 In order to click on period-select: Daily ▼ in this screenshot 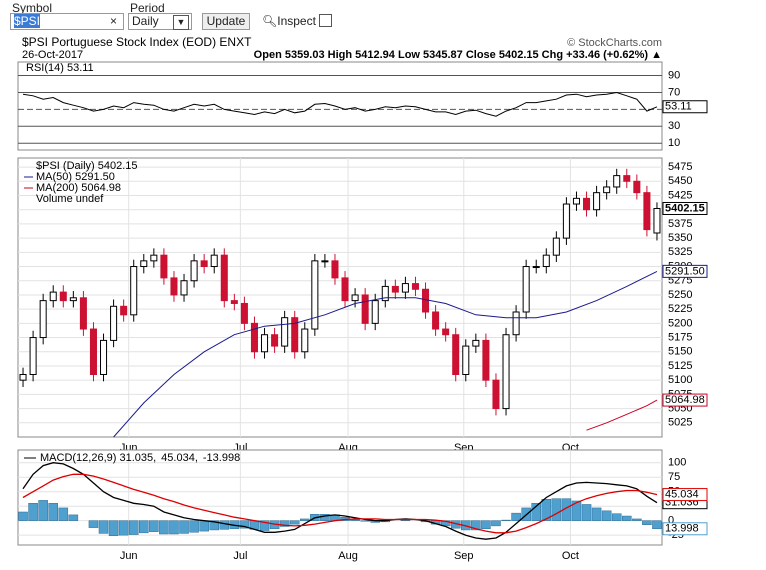, I will do `click(160, 21)`.